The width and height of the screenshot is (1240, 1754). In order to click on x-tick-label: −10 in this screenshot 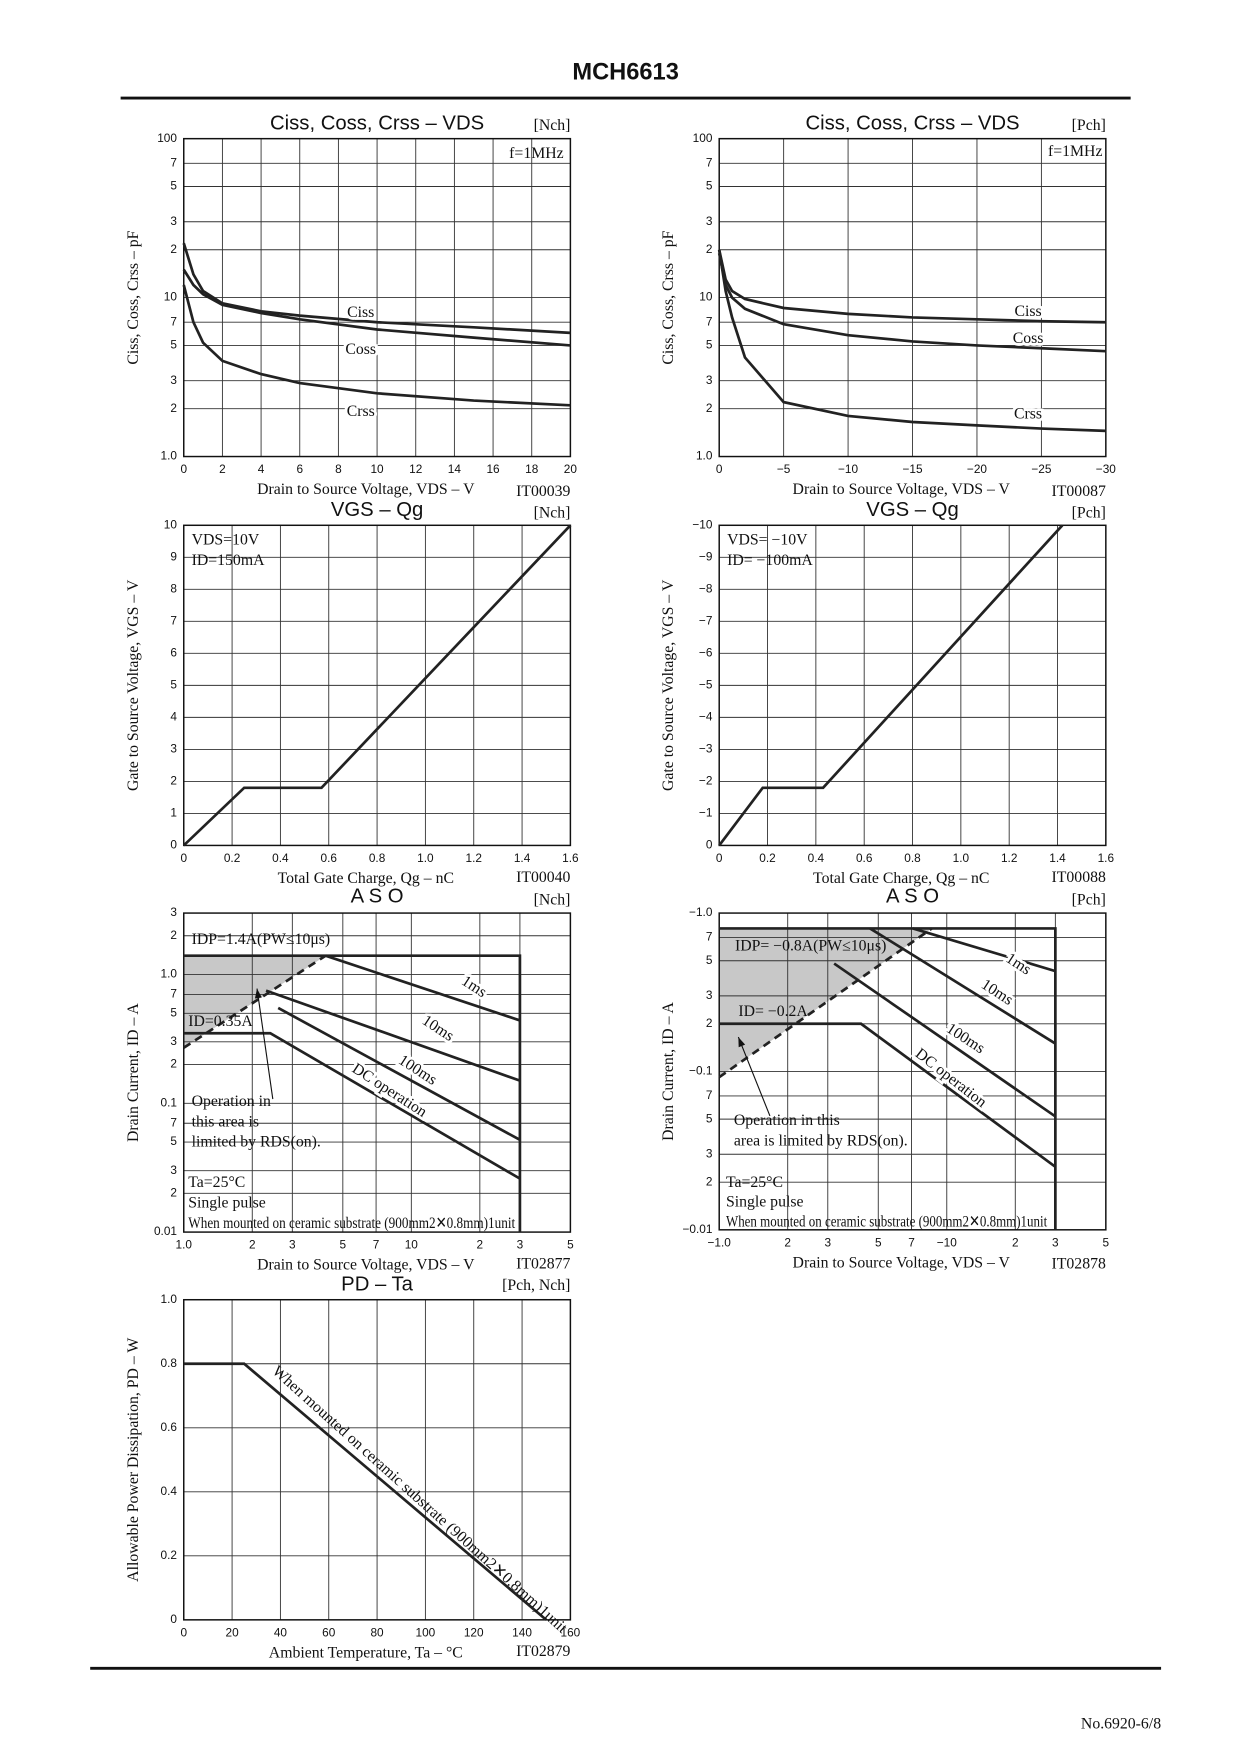, I will do `click(947, 1242)`.